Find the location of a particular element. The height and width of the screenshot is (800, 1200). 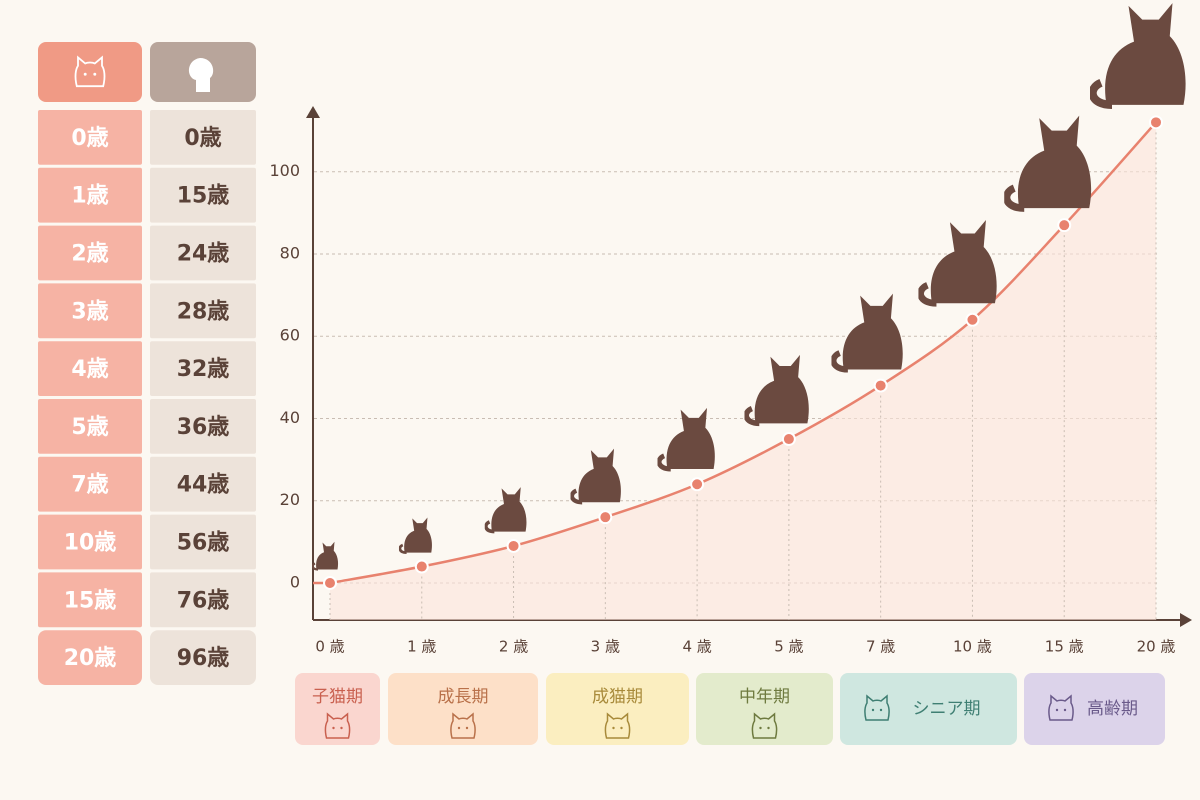

x-tick-label: 1 歳 is located at coordinates (421, 647).